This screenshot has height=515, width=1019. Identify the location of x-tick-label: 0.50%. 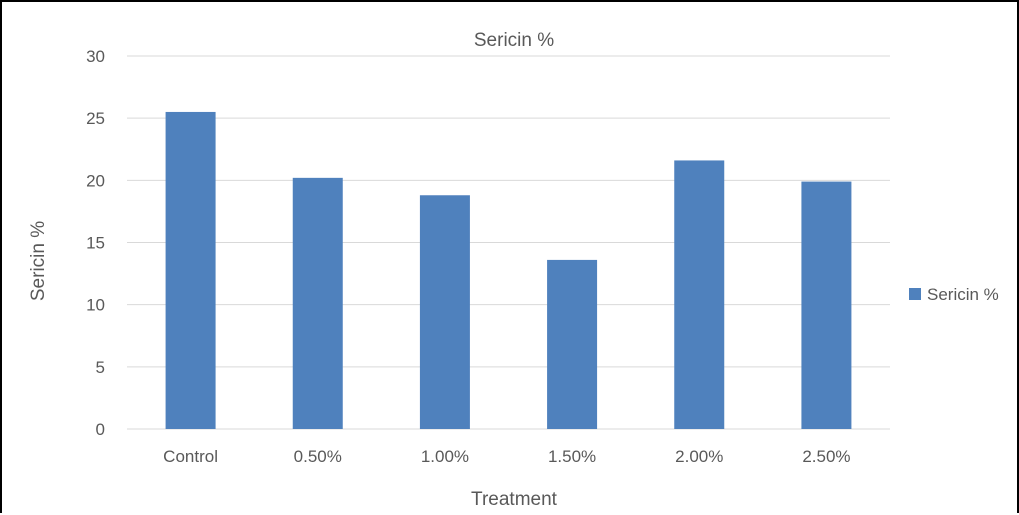
(318, 456).